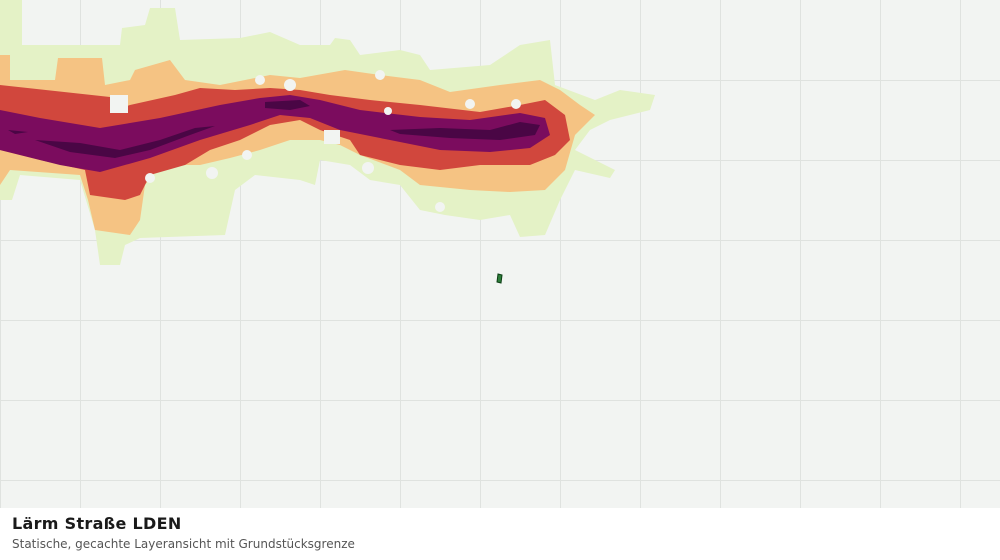 The height and width of the screenshot is (560, 1000). I want to click on map-holes, so click(315, 141).